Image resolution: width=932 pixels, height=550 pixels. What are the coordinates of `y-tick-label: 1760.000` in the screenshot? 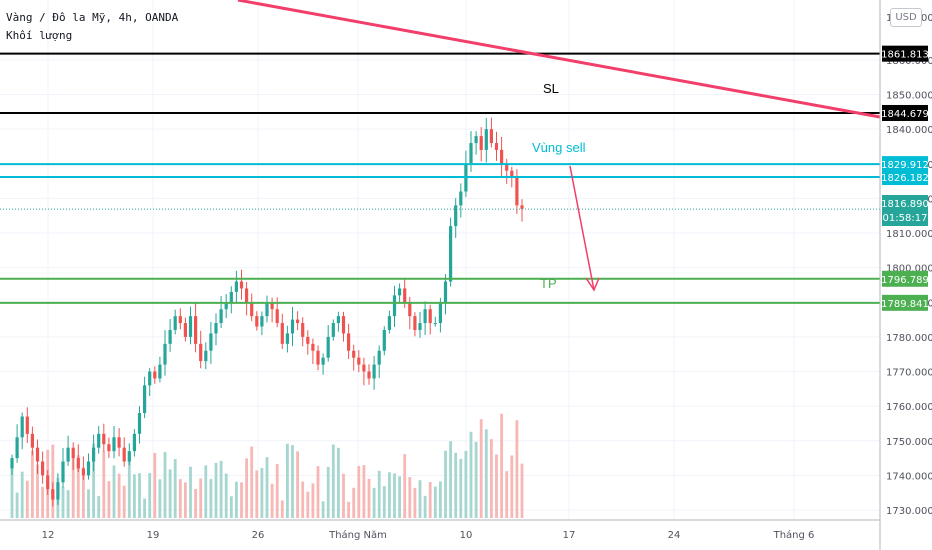 It's located at (909, 407).